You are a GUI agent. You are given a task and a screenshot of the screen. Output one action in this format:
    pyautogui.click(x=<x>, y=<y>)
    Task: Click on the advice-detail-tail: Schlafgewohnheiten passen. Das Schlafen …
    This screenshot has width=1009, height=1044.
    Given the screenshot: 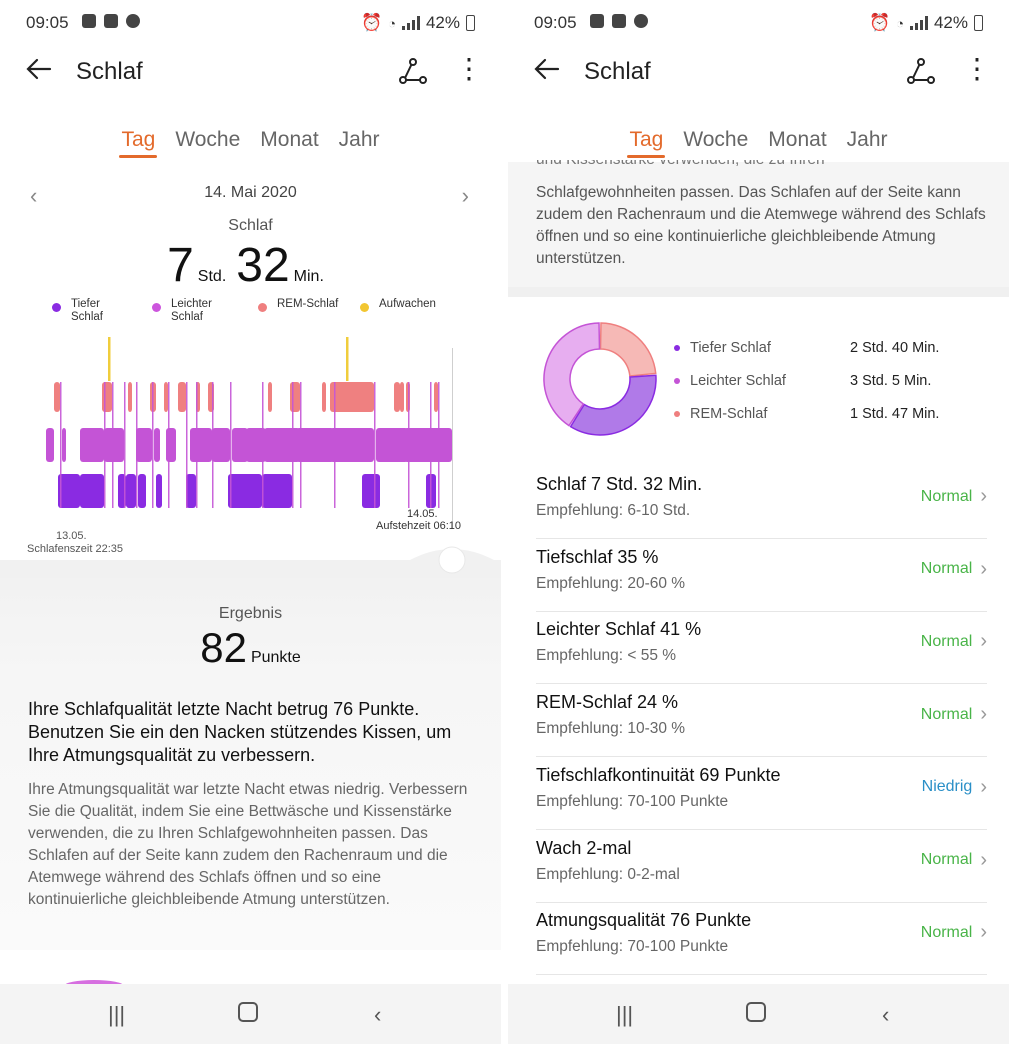 What is the action you would take?
    pyautogui.click(x=761, y=225)
    